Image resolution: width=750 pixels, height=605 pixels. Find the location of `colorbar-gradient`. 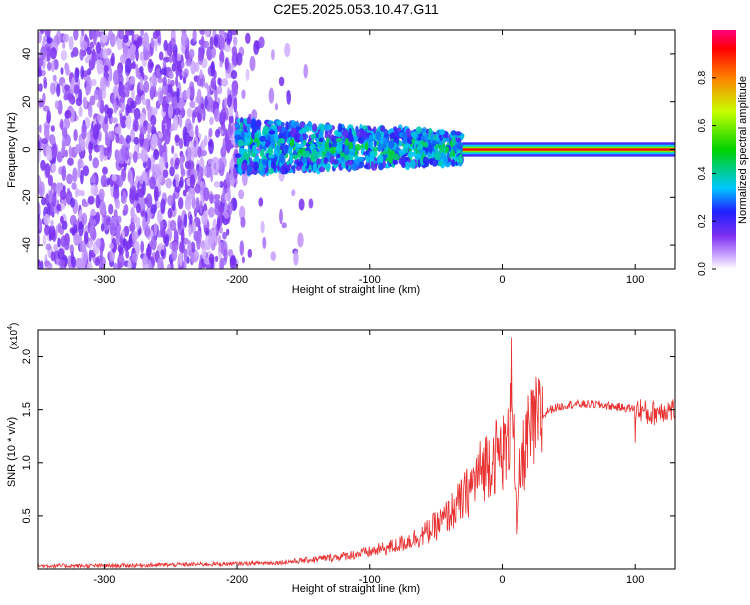

colorbar-gradient is located at coordinates (724, 149).